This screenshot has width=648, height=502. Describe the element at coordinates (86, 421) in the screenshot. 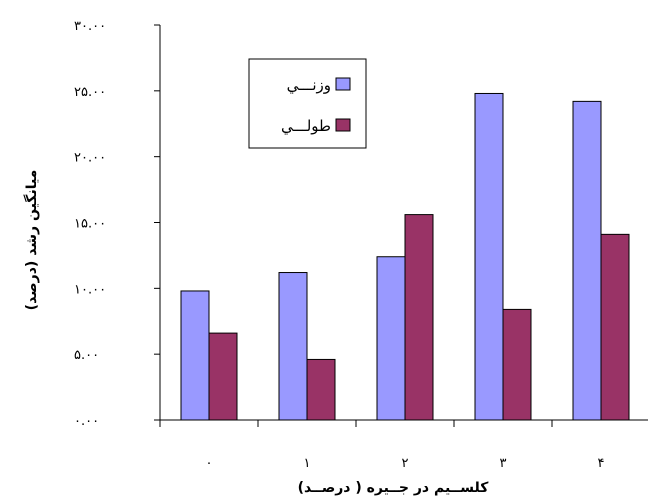

I see `y-tick-label: ۰.۰۰` at that location.